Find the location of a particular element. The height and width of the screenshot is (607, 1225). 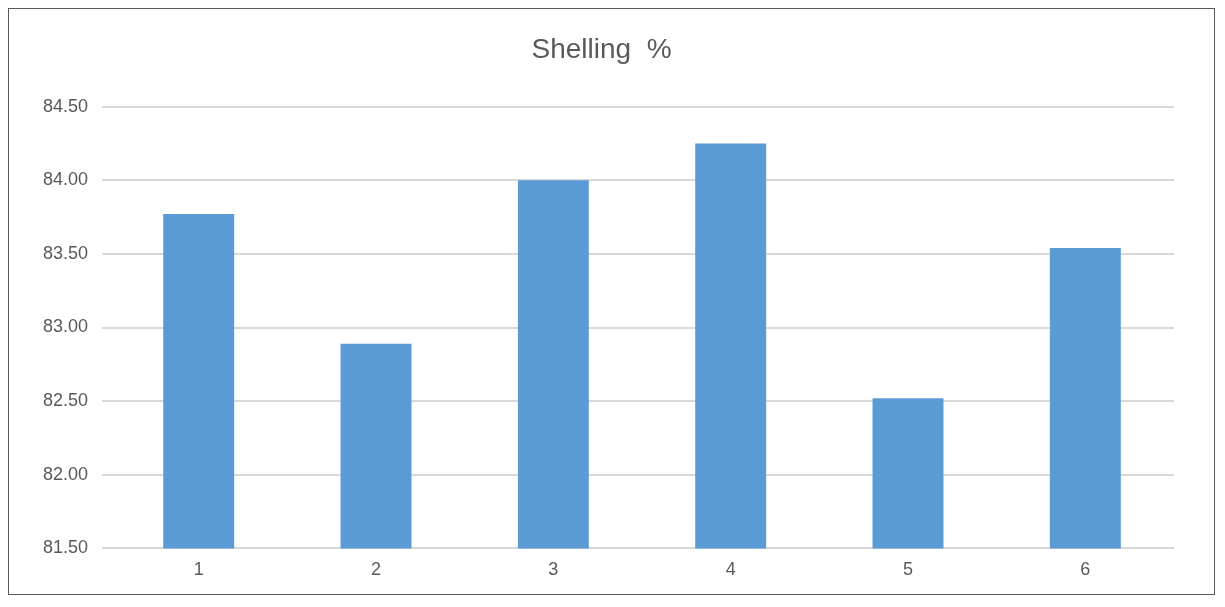

x-tick-label: 1 is located at coordinates (198, 569).